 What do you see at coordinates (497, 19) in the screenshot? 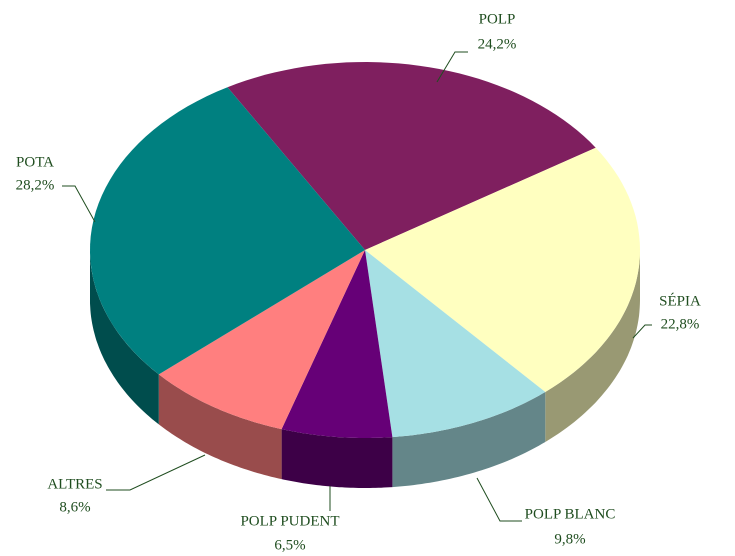
I see `slice-label: POLP` at bounding box center [497, 19].